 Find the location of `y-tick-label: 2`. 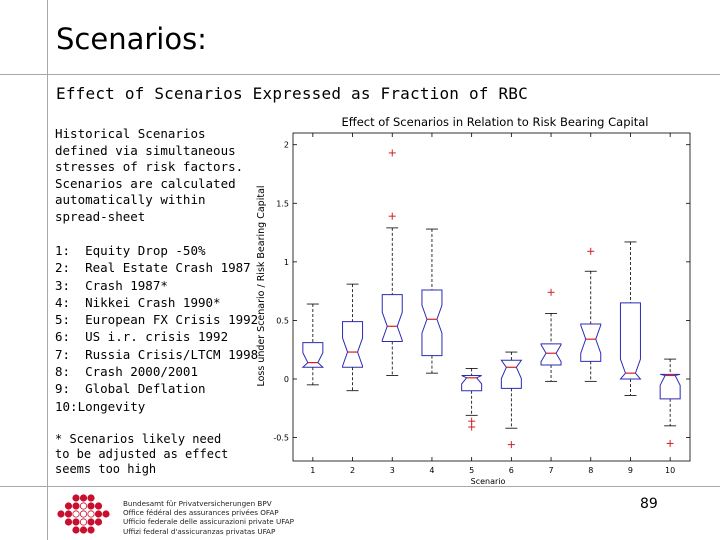

y-tick-label: 2 is located at coordinates (286, 145).